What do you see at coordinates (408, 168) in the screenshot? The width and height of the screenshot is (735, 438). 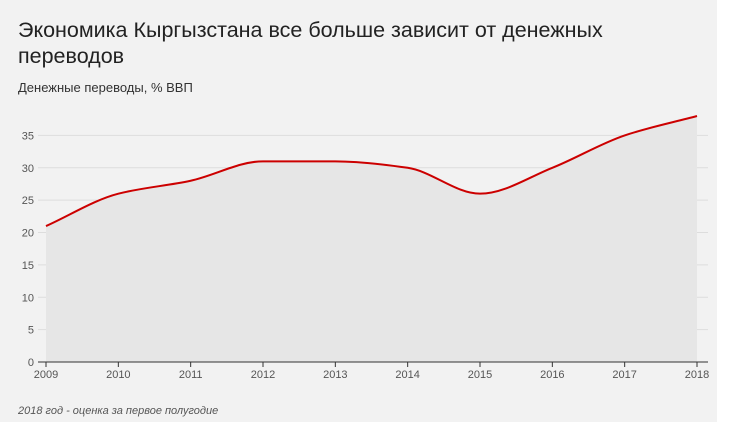 I see `data-point-2014` at bounding box center [408, 168].